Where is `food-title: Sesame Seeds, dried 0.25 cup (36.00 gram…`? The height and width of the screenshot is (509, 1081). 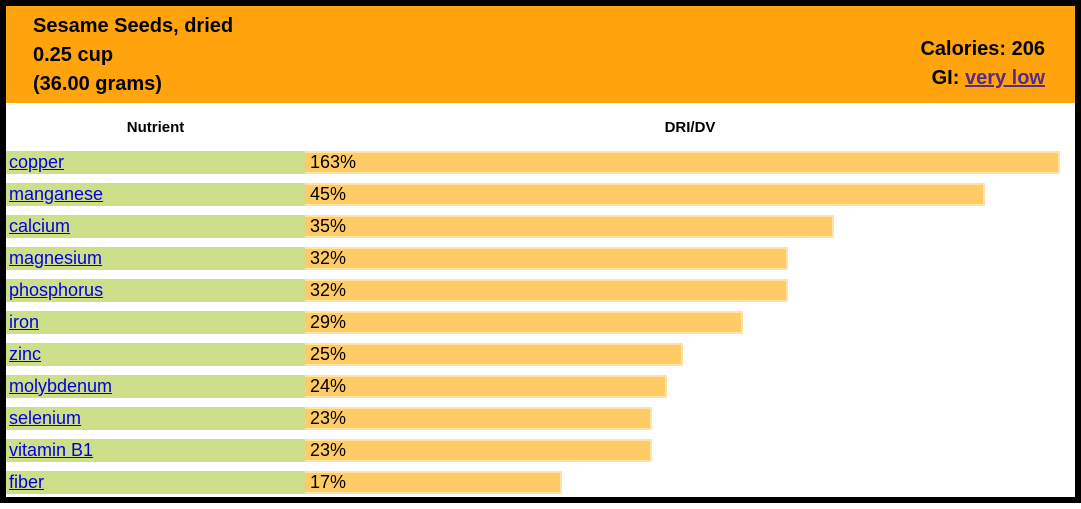 food-title: Sesame Seeds, dried 0.25 cup (36.00 gram… is located at coordinates (133, 57).